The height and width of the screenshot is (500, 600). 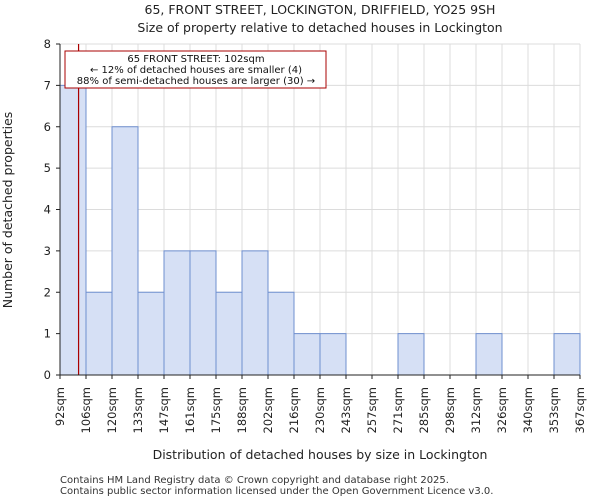 What do you see at coordinates (294, 410) in the screenshot?
I see `x-tick-label: 216sqm` at bounding box center [294, 410].